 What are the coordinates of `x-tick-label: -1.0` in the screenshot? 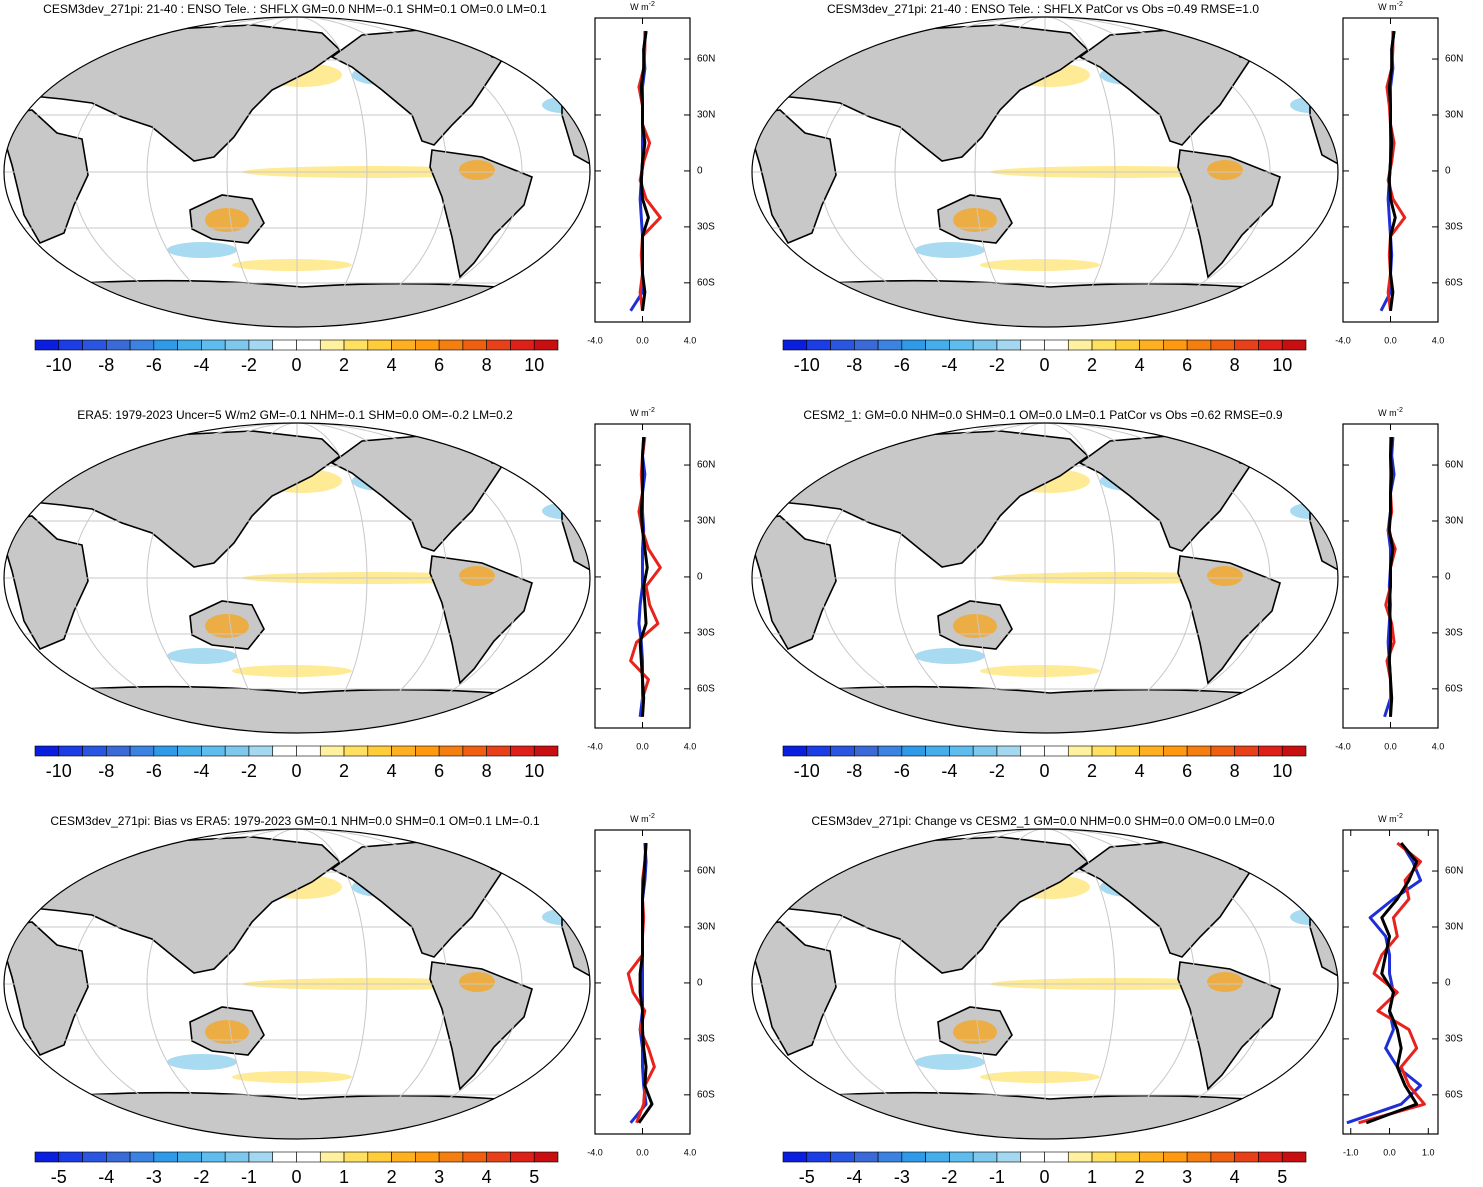 It's located at (1351, 1152).